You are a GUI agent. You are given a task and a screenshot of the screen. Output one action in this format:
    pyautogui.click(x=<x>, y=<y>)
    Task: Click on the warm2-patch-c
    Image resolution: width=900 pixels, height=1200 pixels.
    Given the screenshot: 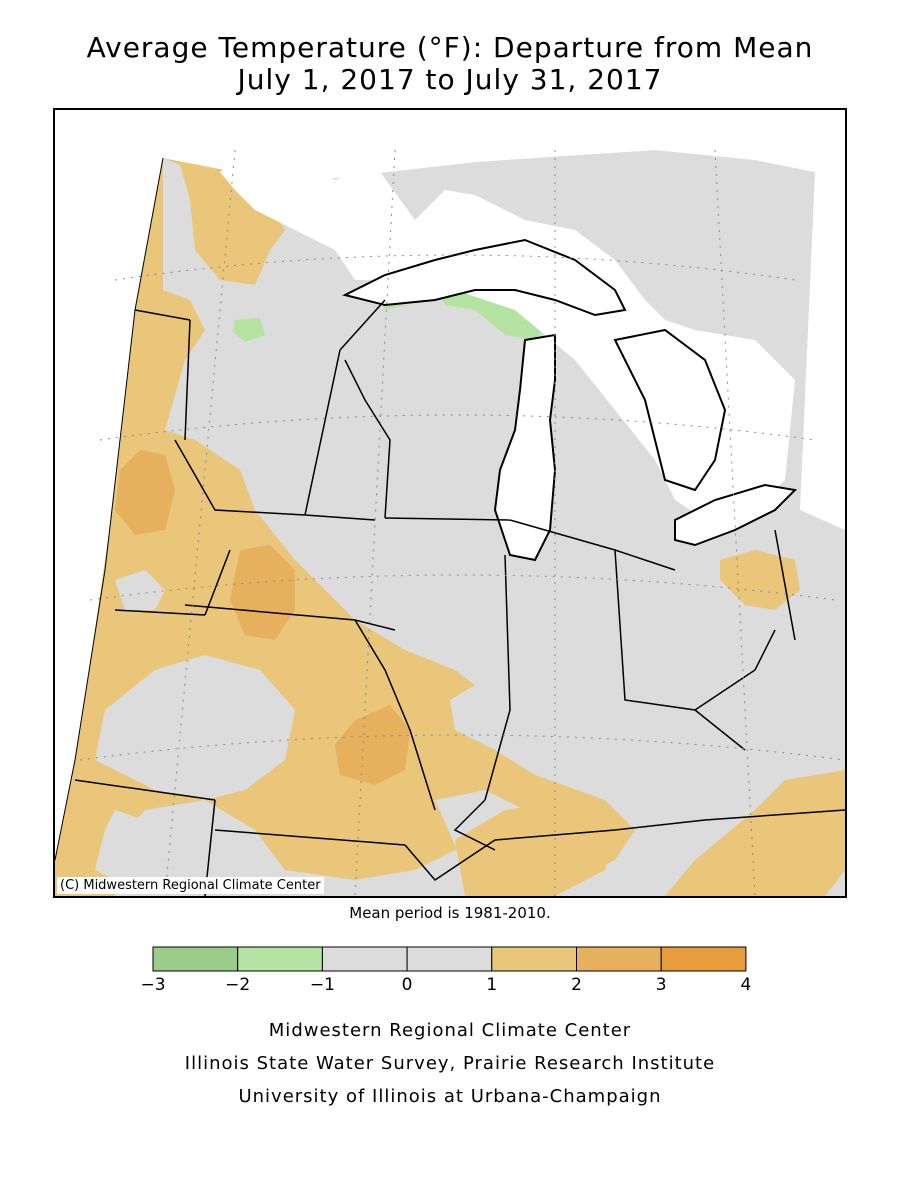 What is the action you would take?
    pyautogui.click(x=262, y=592)
    